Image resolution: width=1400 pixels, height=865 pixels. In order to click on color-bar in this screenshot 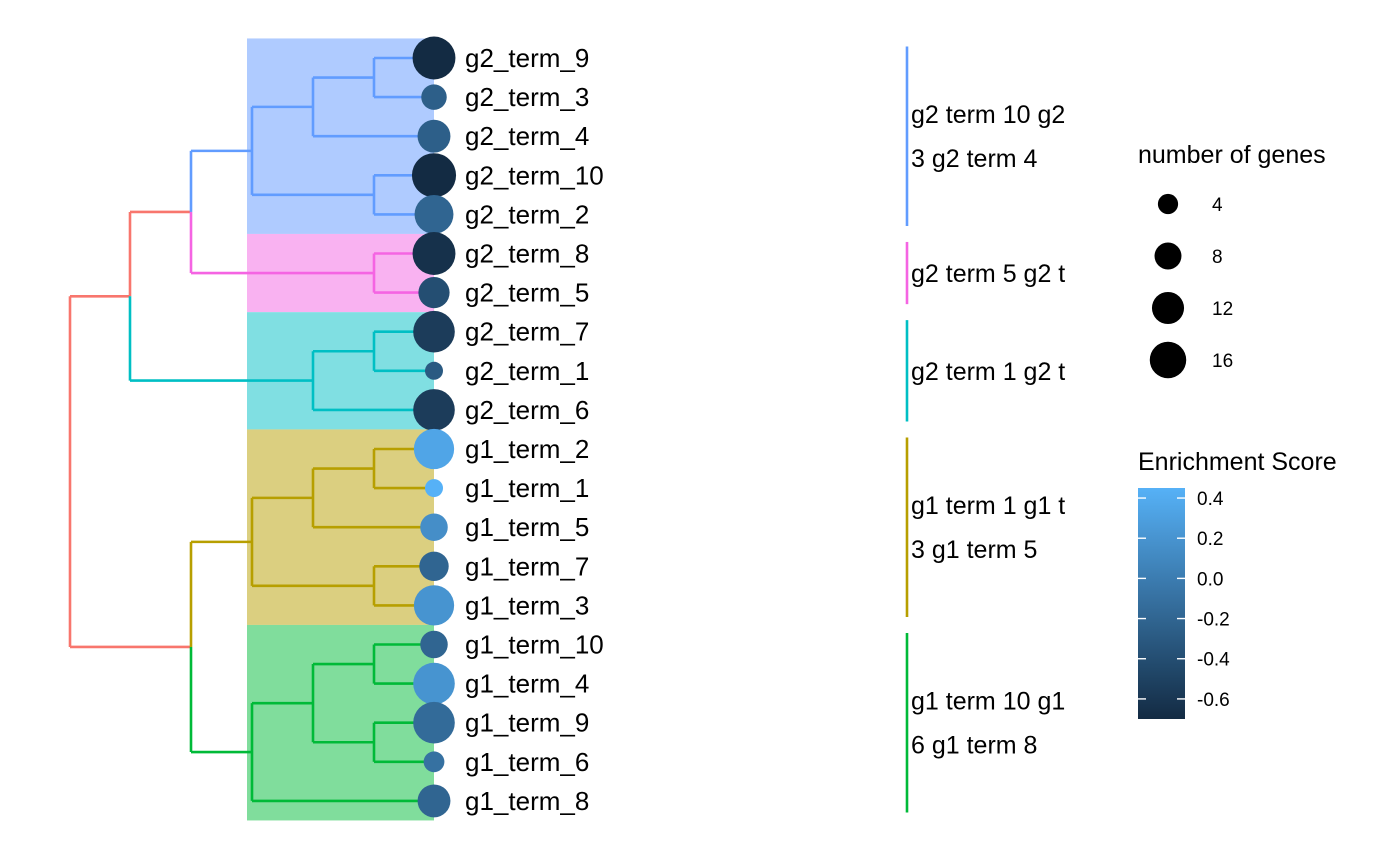, I will do `click(1161, 603)`.